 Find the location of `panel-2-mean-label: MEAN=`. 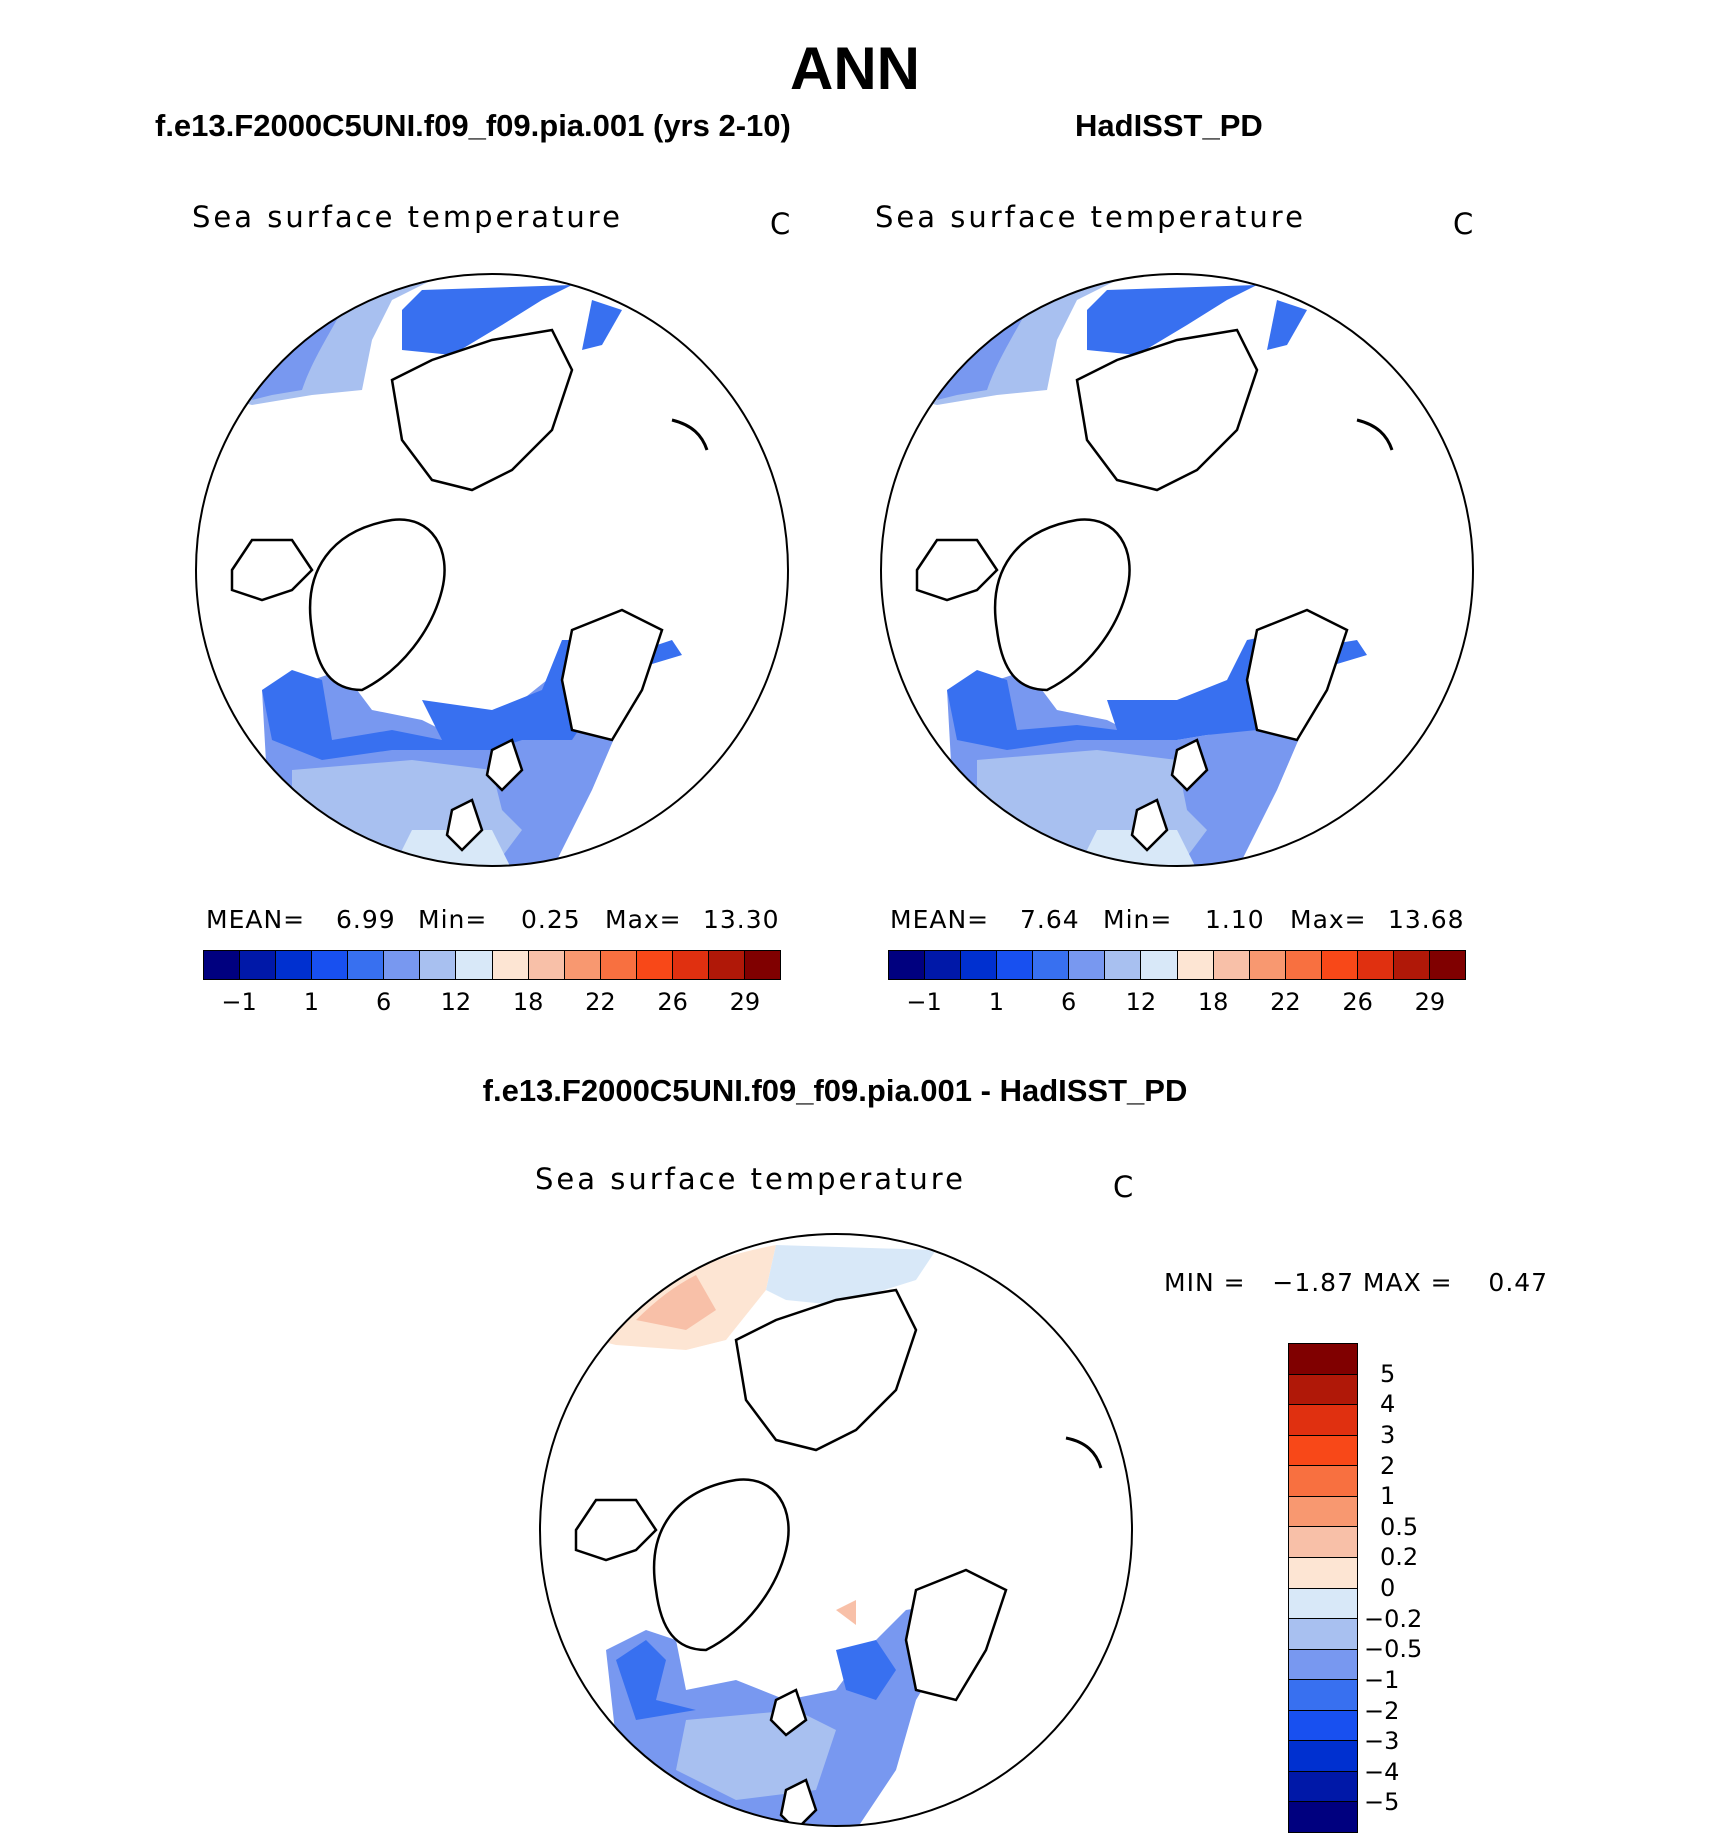

panel-2-mean-label: MEAN= is located at coordinates (940, 919).